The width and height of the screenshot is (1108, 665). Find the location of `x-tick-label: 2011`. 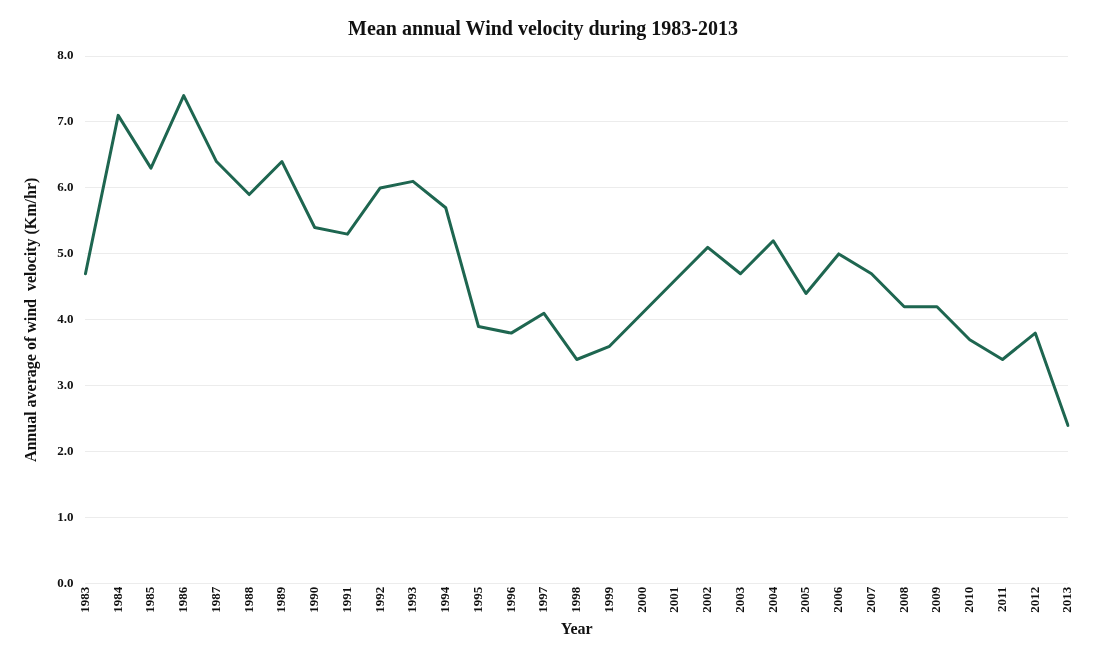

x-tick-label: 2011 is located at coordinates (1001, 599).